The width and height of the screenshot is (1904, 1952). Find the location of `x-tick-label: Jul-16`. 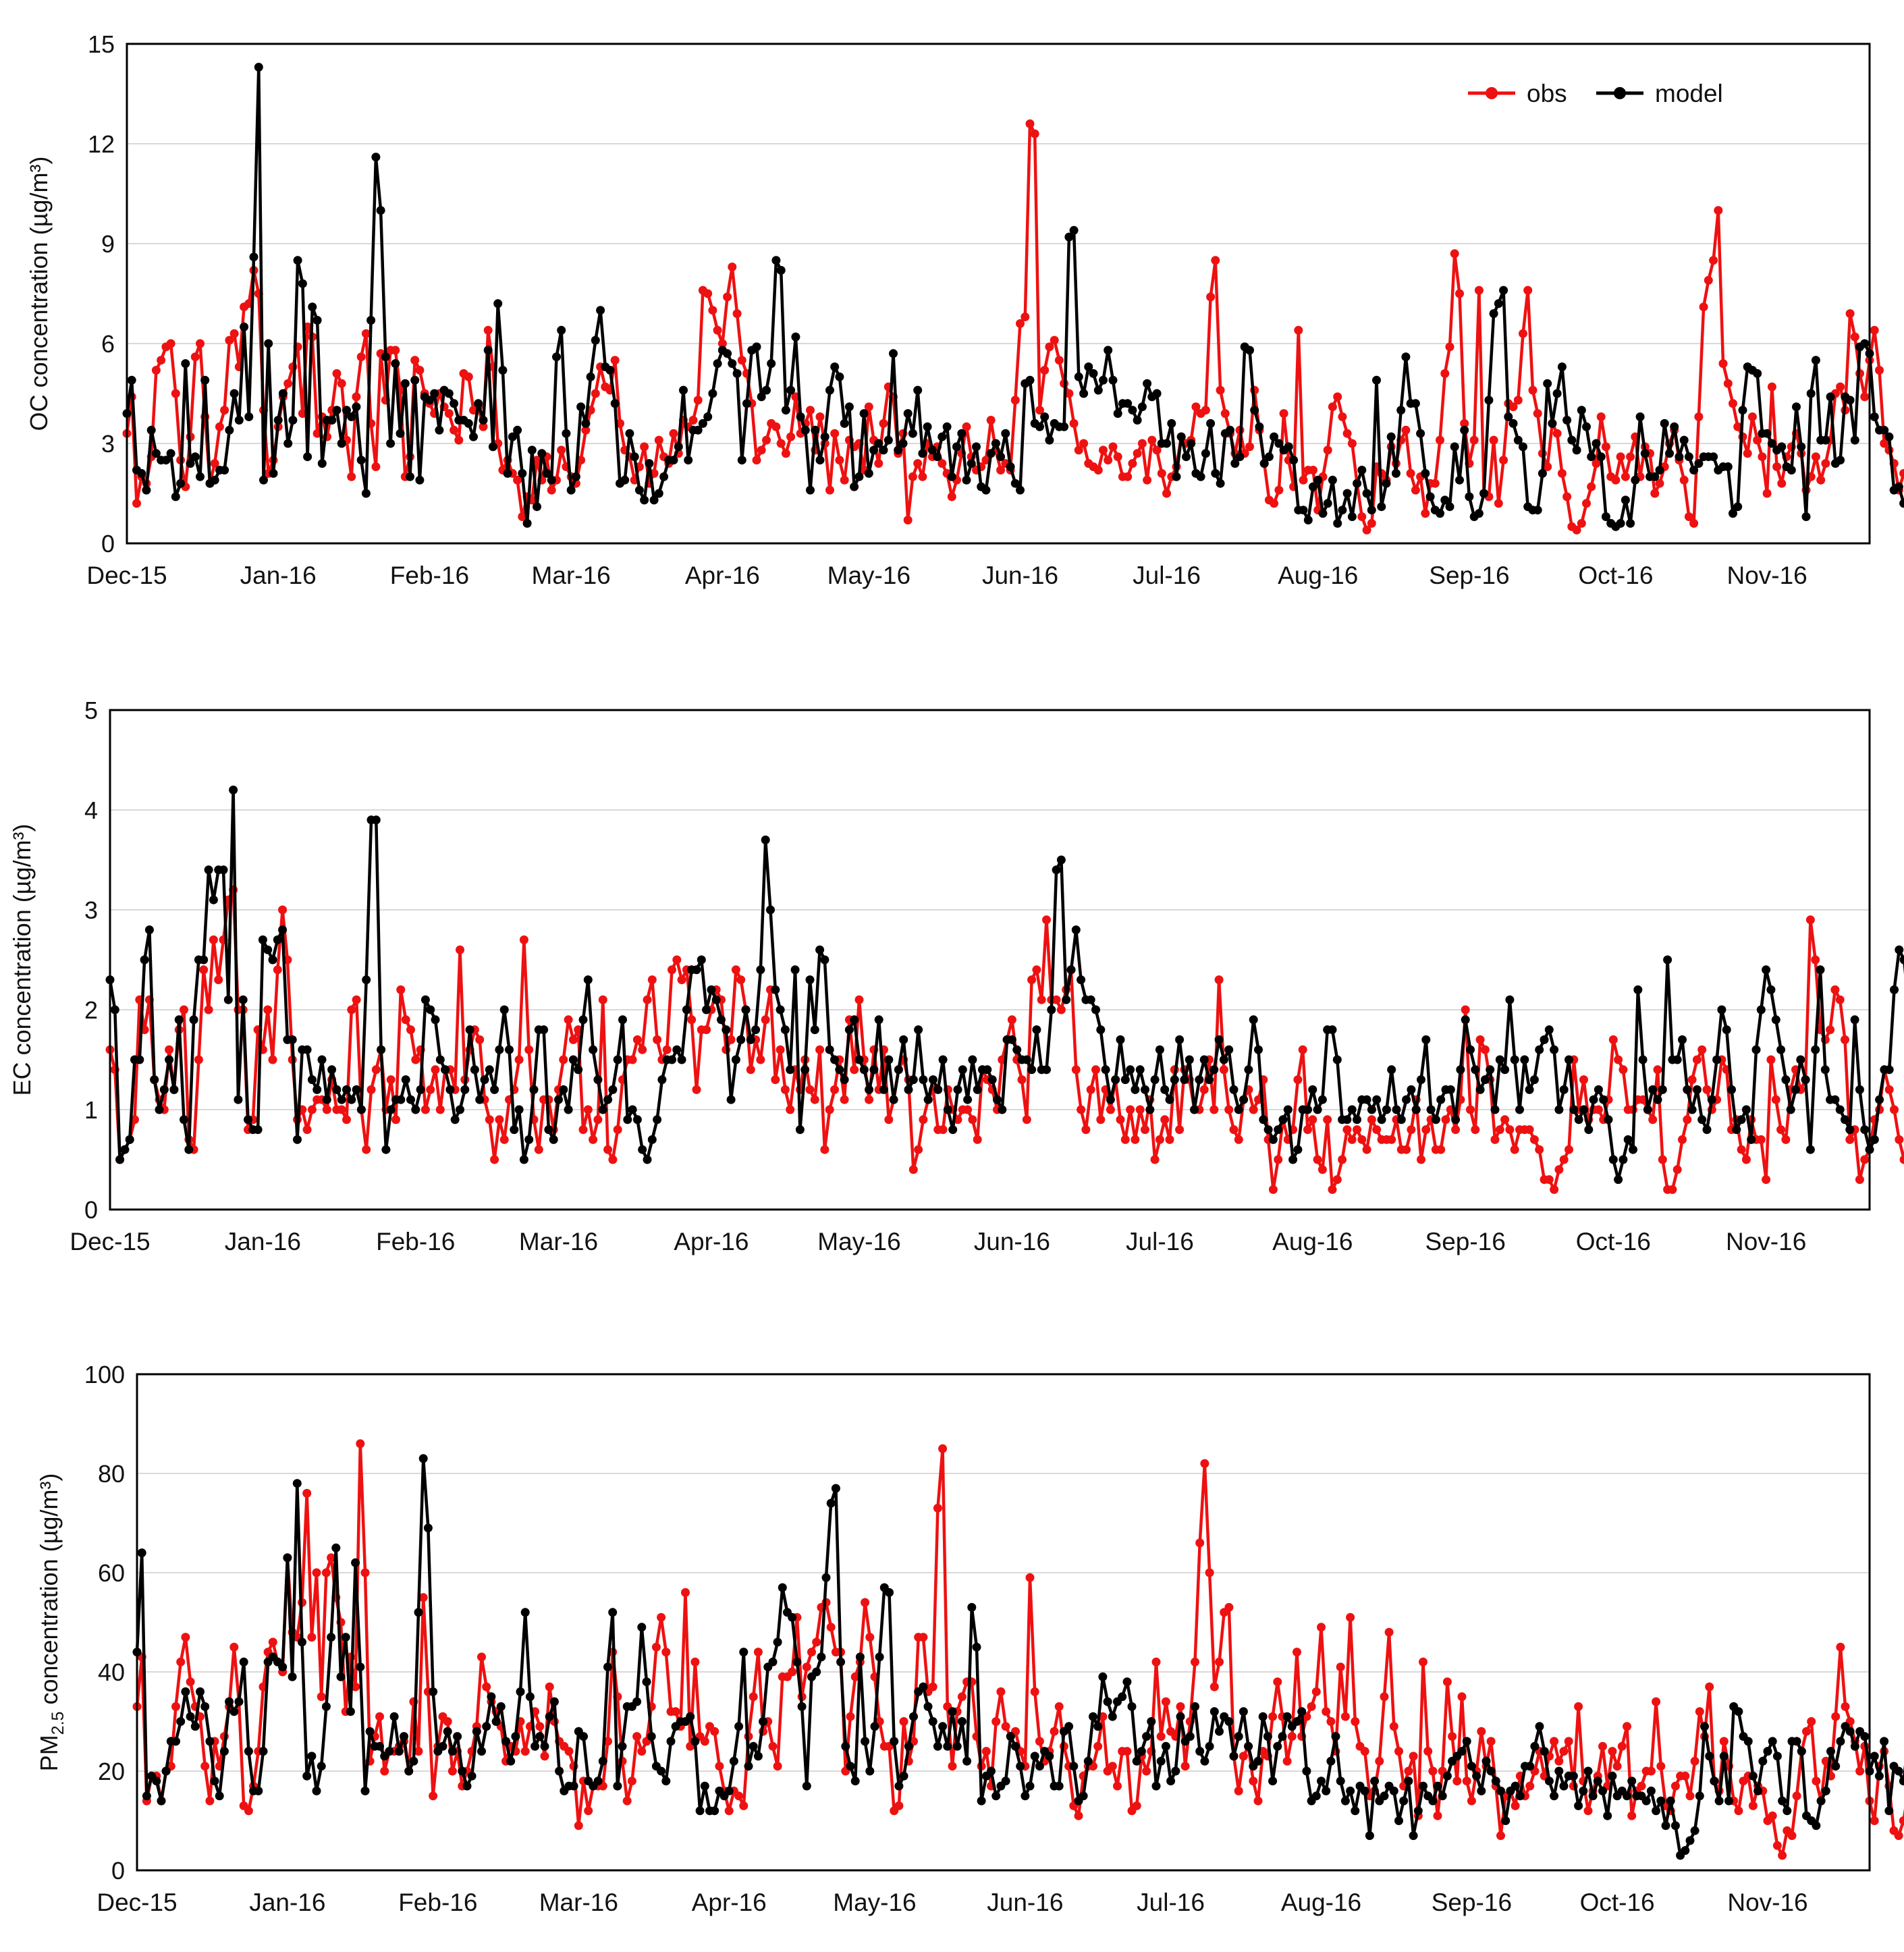

x-tick-label: Jul-16 is located at coordinates (1160, 1241).